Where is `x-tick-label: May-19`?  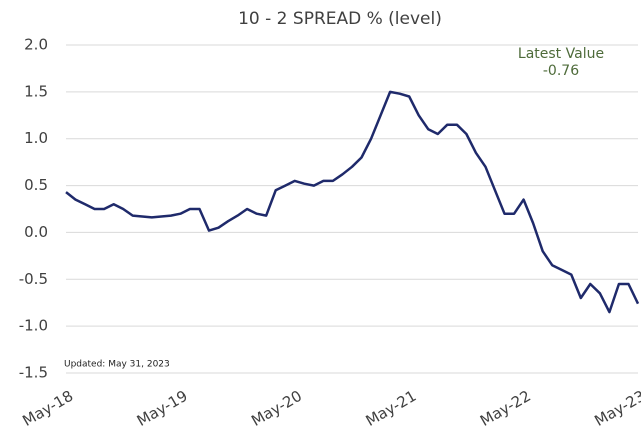 x-tick-label: May-19 is located at coordinates (162, 408).